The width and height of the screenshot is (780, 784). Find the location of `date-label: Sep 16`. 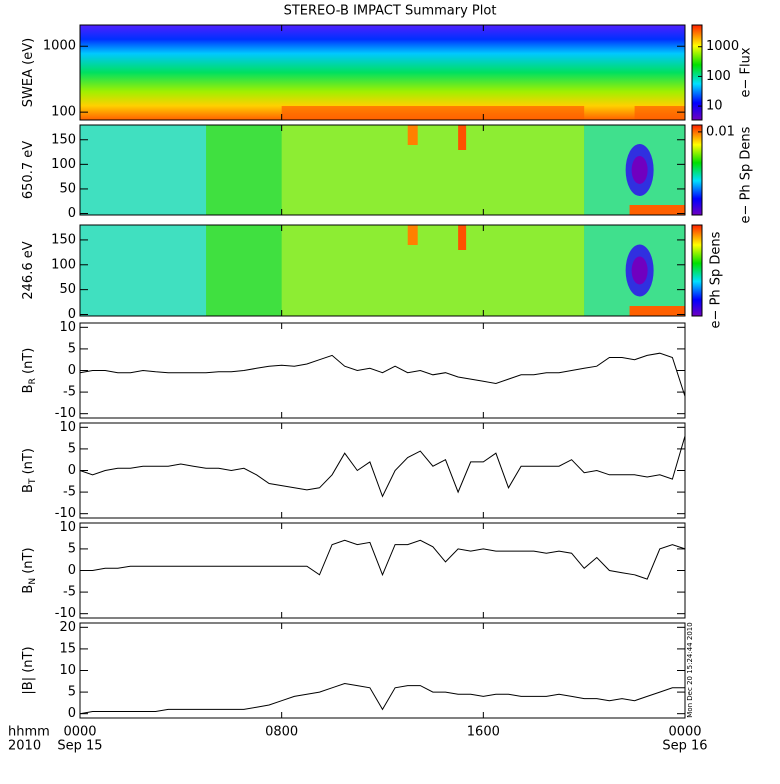

date-label: Sep 16 is located at coordinates (684, 746).